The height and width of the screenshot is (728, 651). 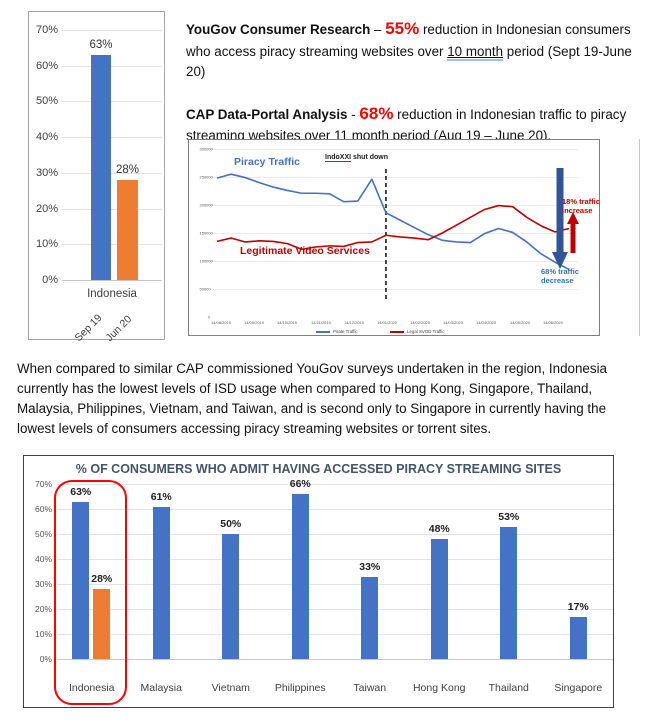 What do you see at coordinates (278, 29) in the screenshot?
I see `yougov-title: YouGov Consumer Research` at bounding box center [278, 29].